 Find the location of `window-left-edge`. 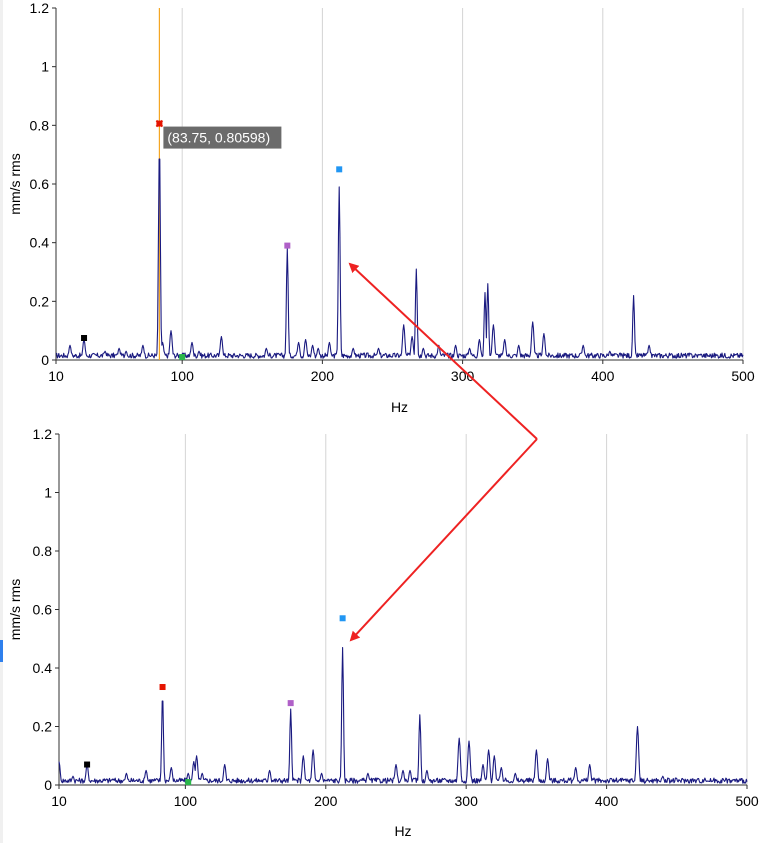

window-left-edge is located at coordinates (1, 421).